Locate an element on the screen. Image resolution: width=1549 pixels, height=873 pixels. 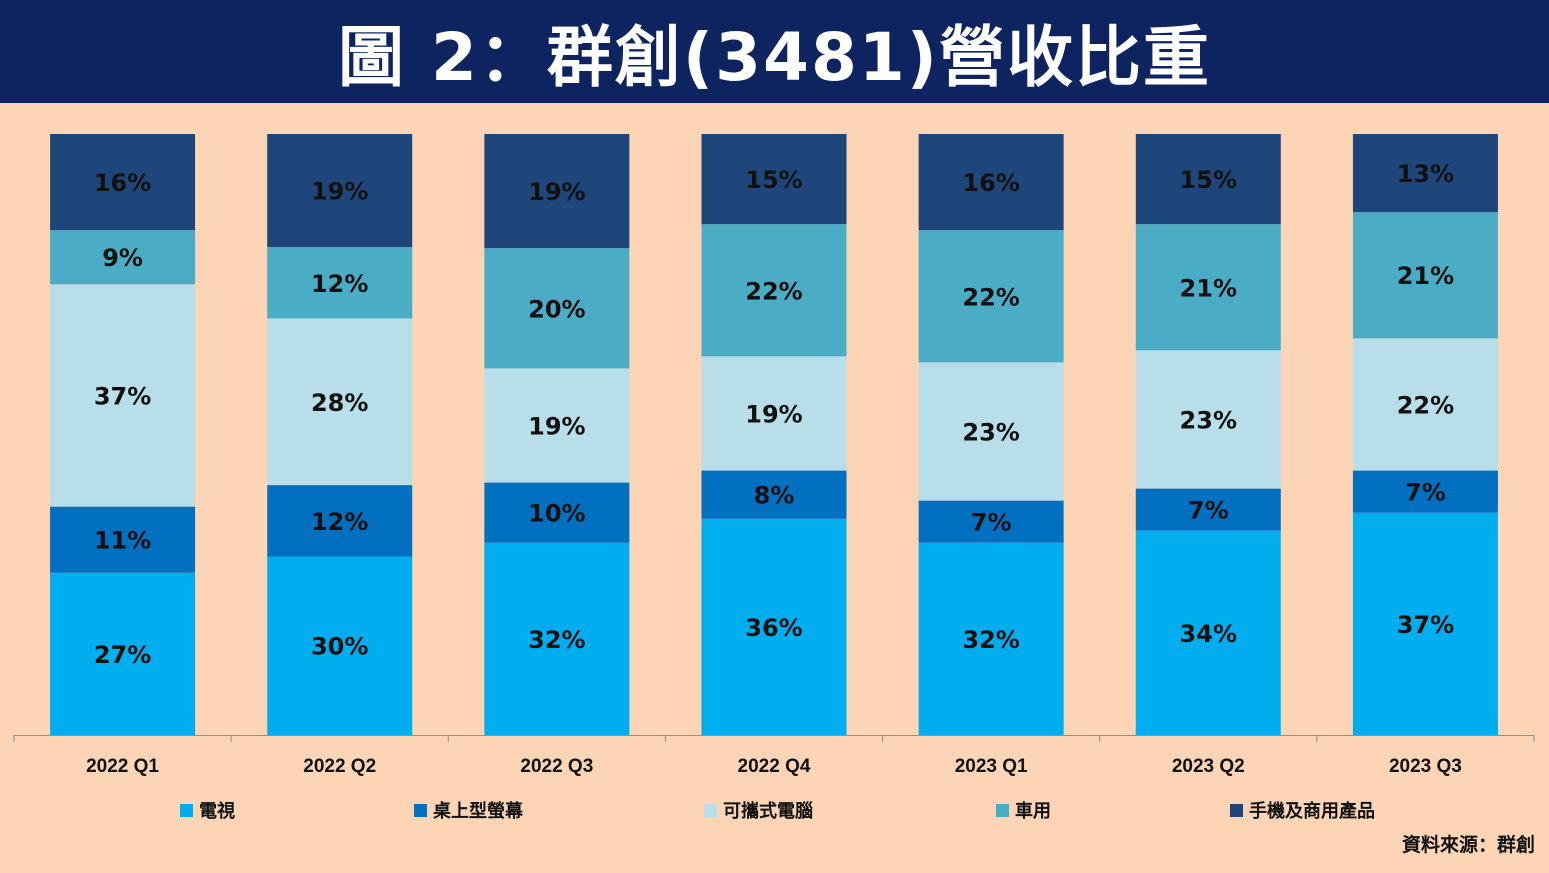
legend-item: 可攜式電腦 is located at coordinates (758, 810).